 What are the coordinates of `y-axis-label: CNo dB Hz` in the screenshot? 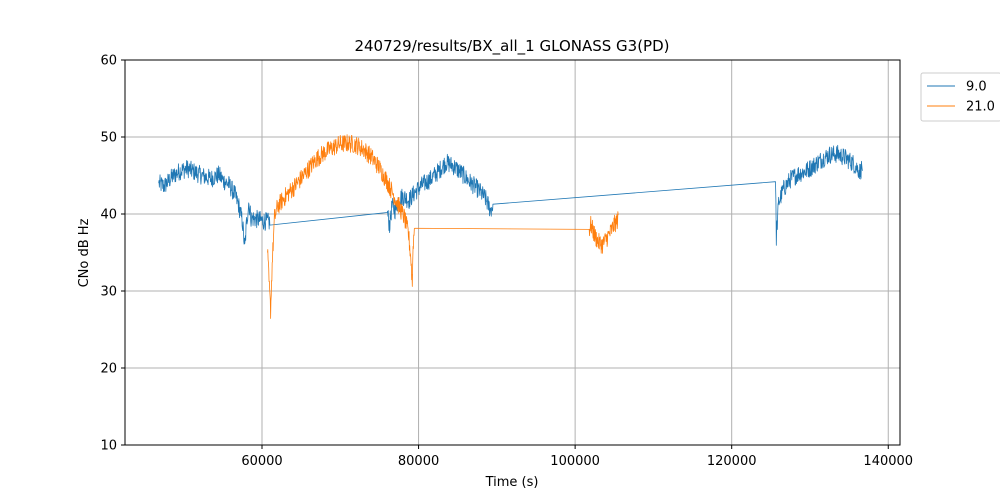 It's located at (84, 252).